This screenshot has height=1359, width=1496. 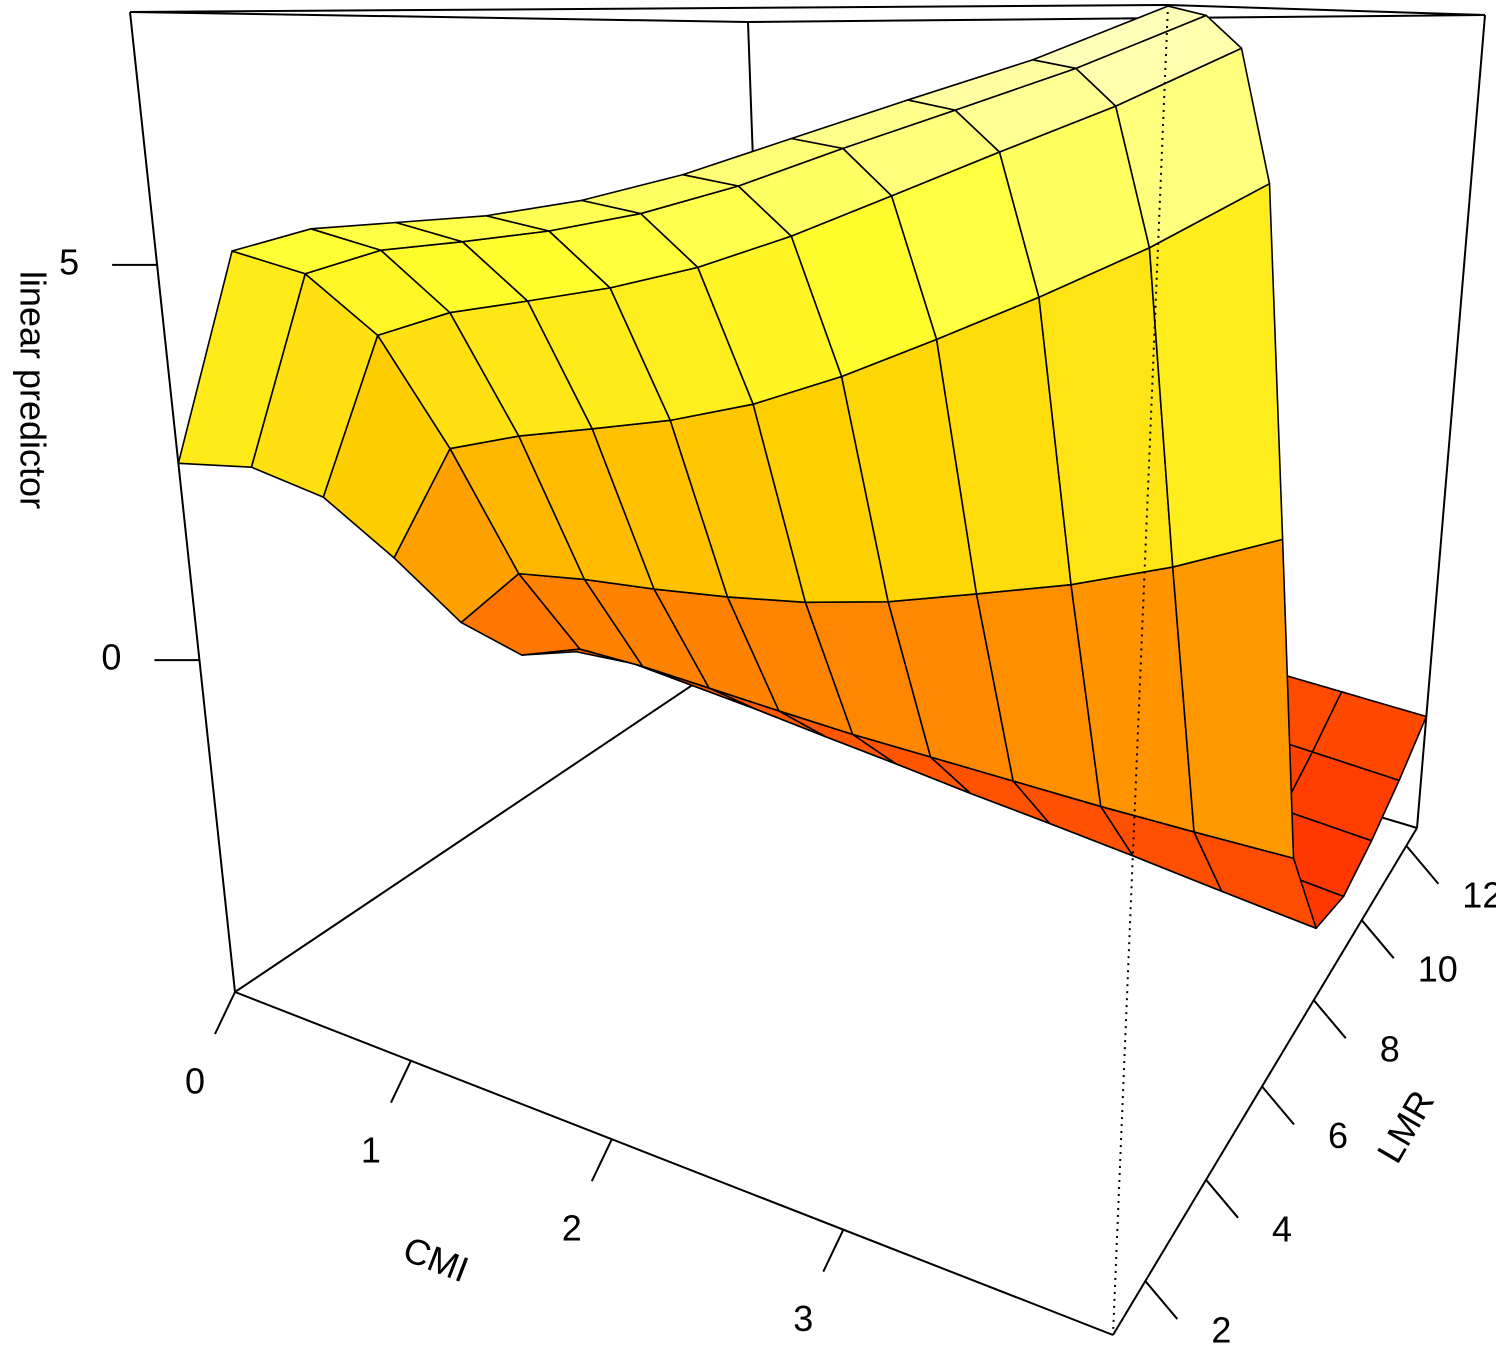 I want to click on z-tick-label: 0, so click(x=111, y=657).